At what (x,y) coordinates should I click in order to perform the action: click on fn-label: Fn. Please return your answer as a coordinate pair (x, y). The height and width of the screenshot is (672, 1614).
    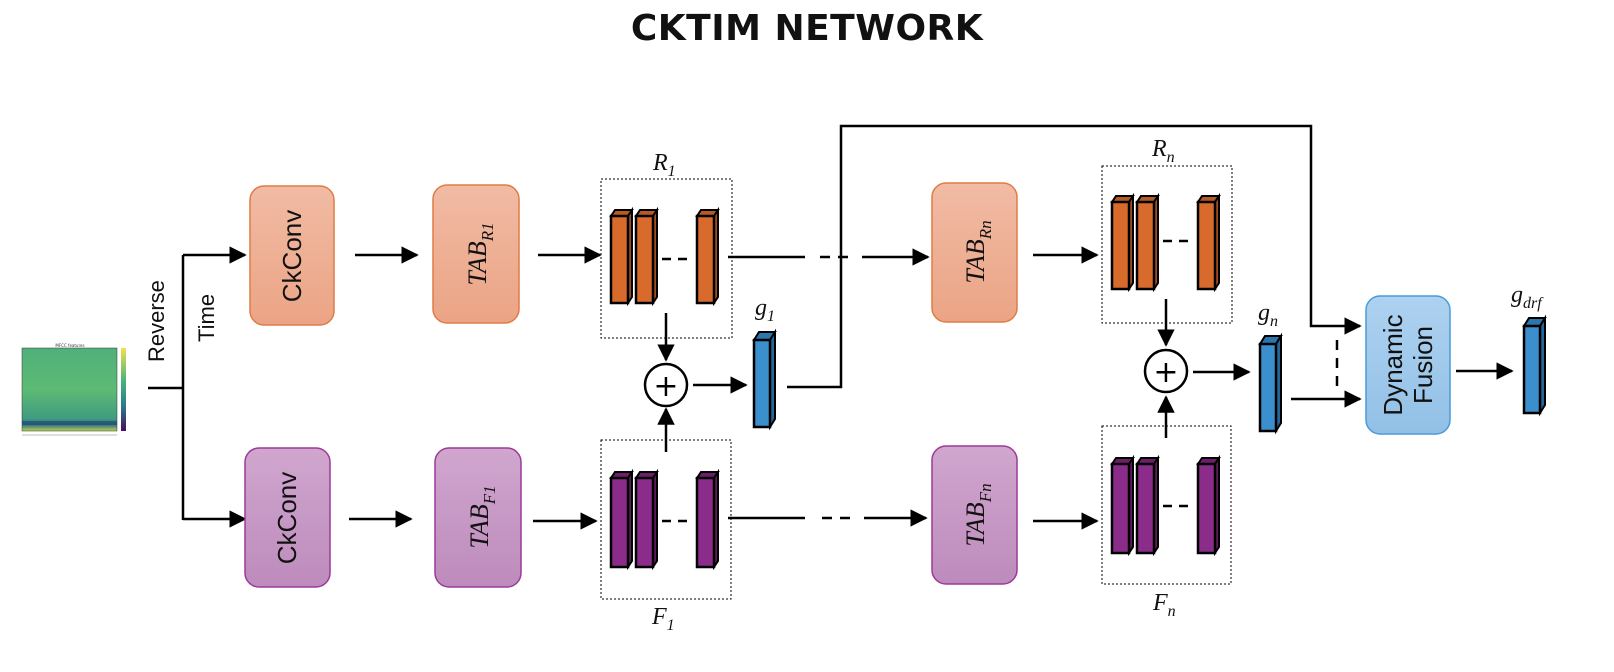
    Looking at the image, I should click on (1164, 605).